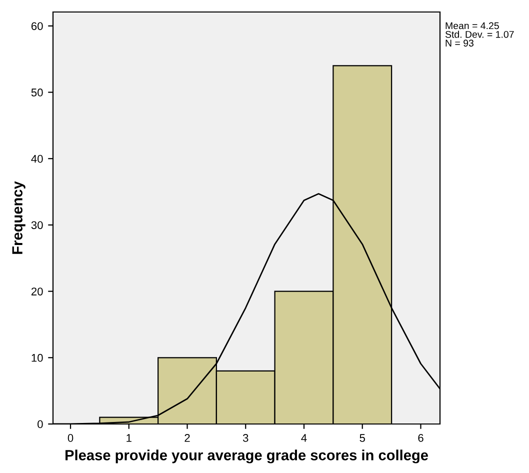  What do you see at coordinates (71, 438) in the screenshot?
I see `x-tick-label: 0` at bounding box center [71, 438].